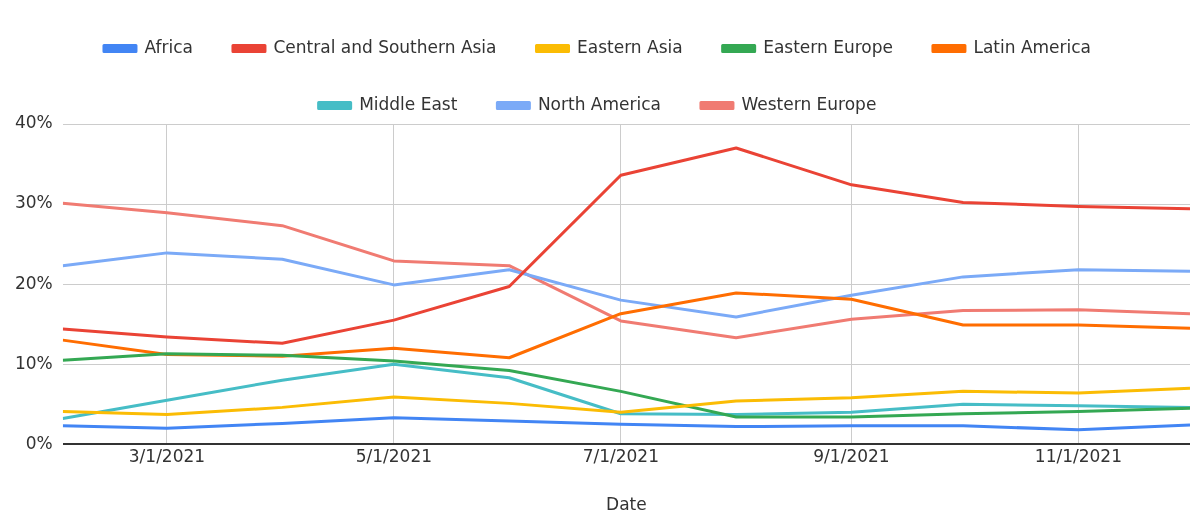  I want to click on legend-label: North America, so click(599, 103).